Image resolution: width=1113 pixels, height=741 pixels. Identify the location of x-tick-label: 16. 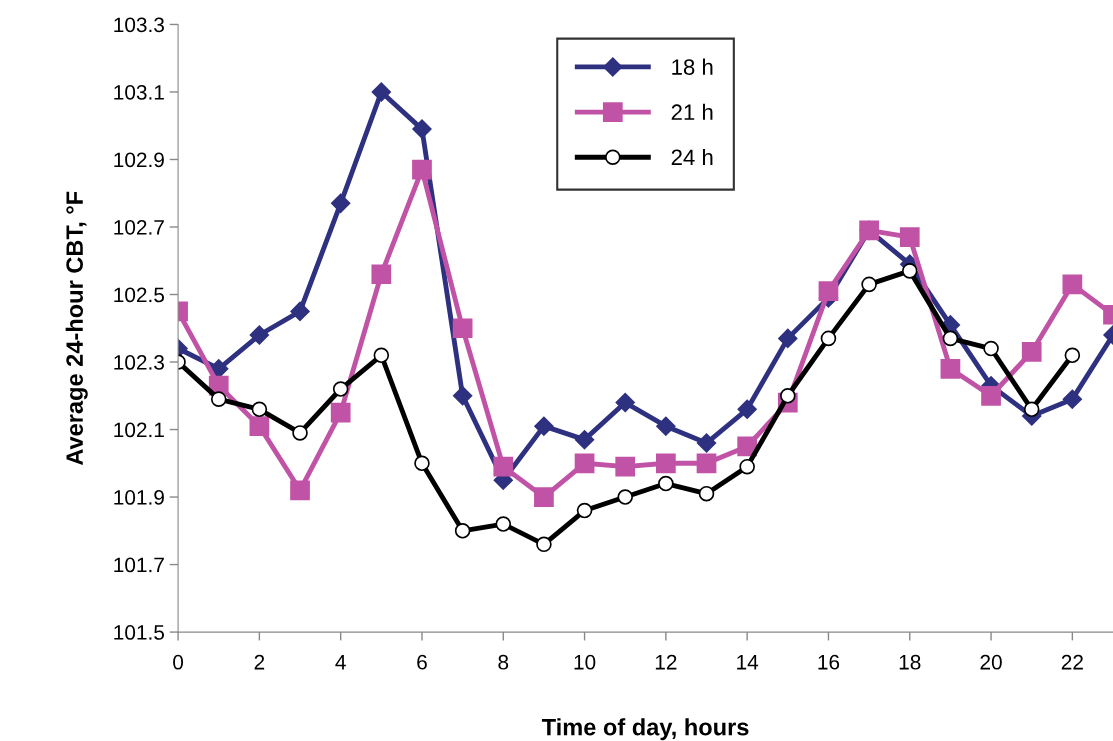
(829, 662).